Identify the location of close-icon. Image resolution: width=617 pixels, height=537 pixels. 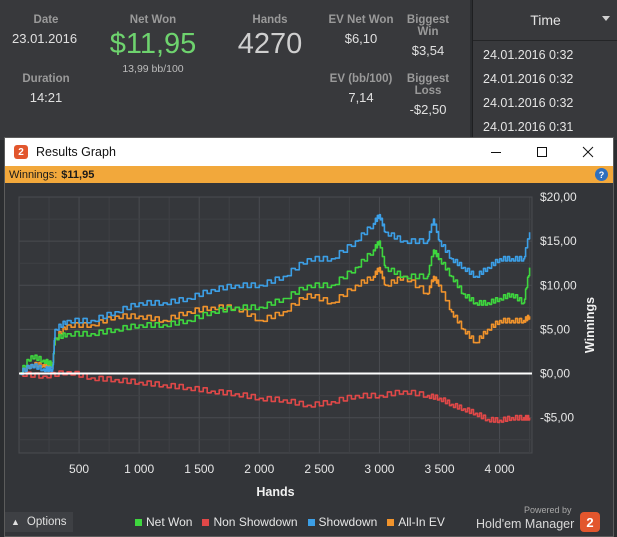
(588, 152).